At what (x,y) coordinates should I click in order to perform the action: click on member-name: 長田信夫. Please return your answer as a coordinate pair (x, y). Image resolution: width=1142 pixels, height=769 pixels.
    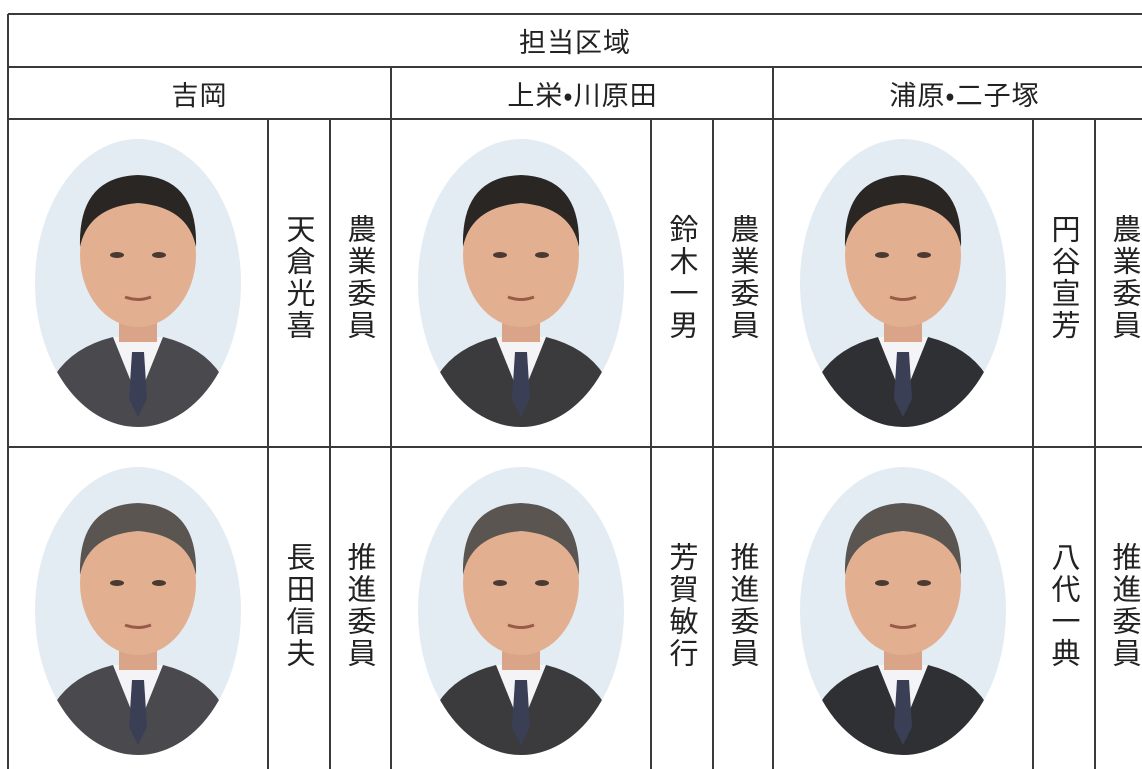
    Looking at the image, I should click on (299, 606).